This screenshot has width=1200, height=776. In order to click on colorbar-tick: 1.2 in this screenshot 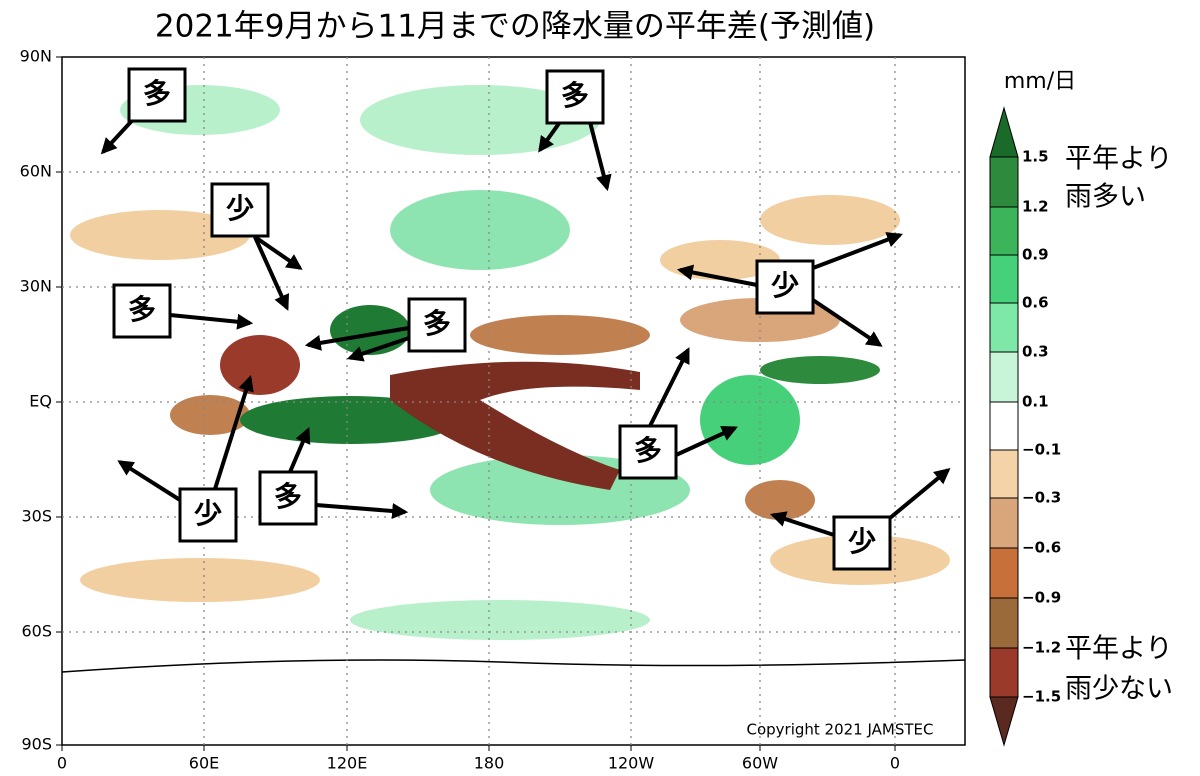, I will do `click(1035, 207)`.